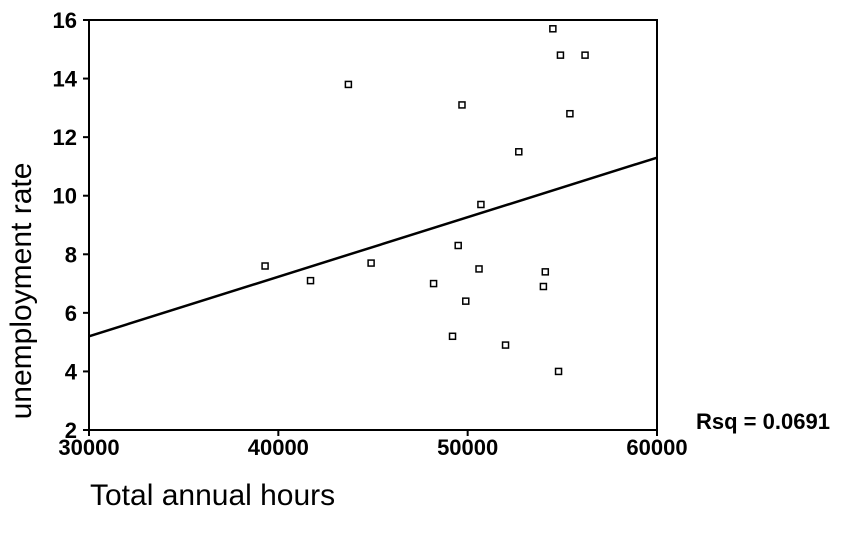 This screenshot has width=856, height=535. What do you see at coordinates (21, 291) in the screenshot?
I see `y-axis-title: unemployment rate` at bounding box center [21, 291].